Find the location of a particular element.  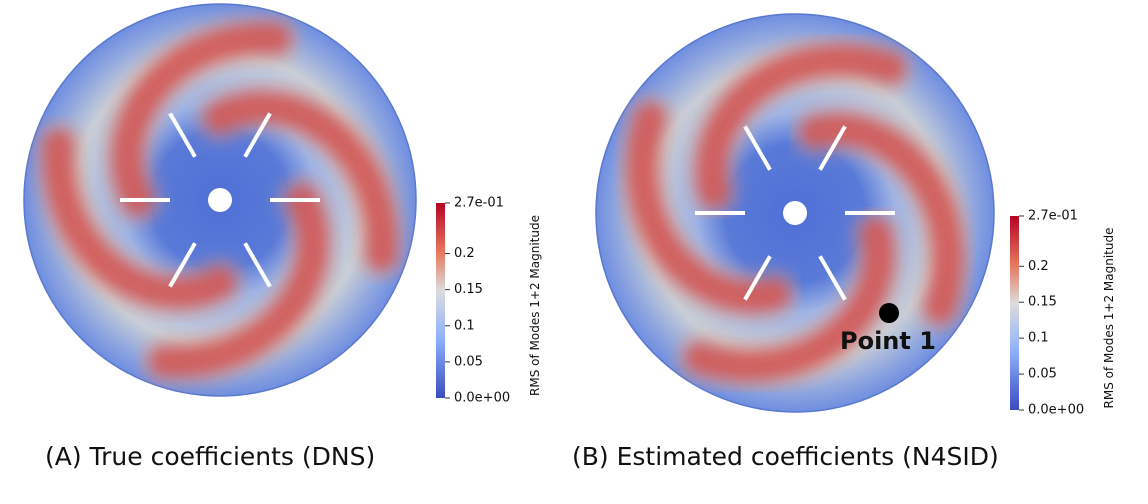

probe-point is located at coordinates (889, 313).